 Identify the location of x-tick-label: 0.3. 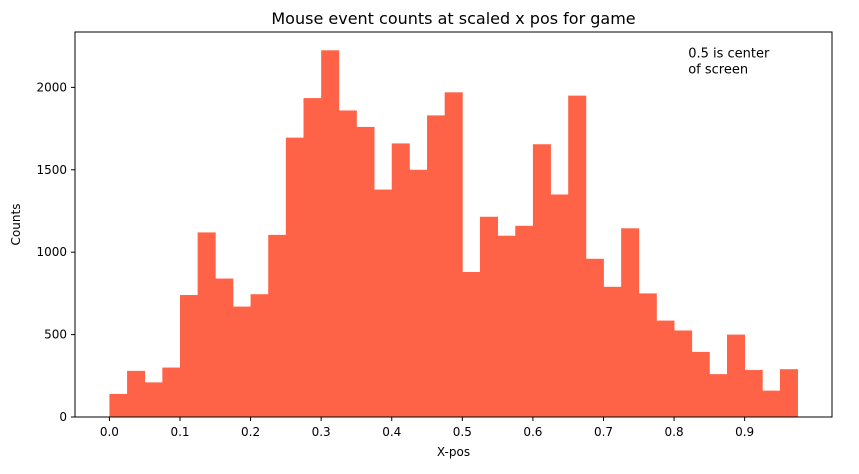
(321, 432).